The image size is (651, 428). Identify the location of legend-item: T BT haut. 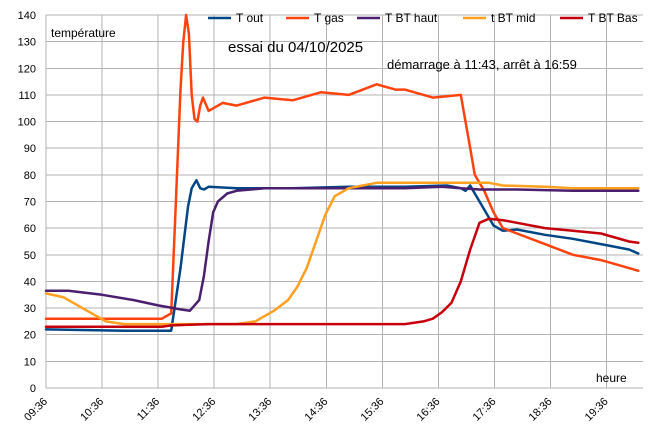
(397, 18).